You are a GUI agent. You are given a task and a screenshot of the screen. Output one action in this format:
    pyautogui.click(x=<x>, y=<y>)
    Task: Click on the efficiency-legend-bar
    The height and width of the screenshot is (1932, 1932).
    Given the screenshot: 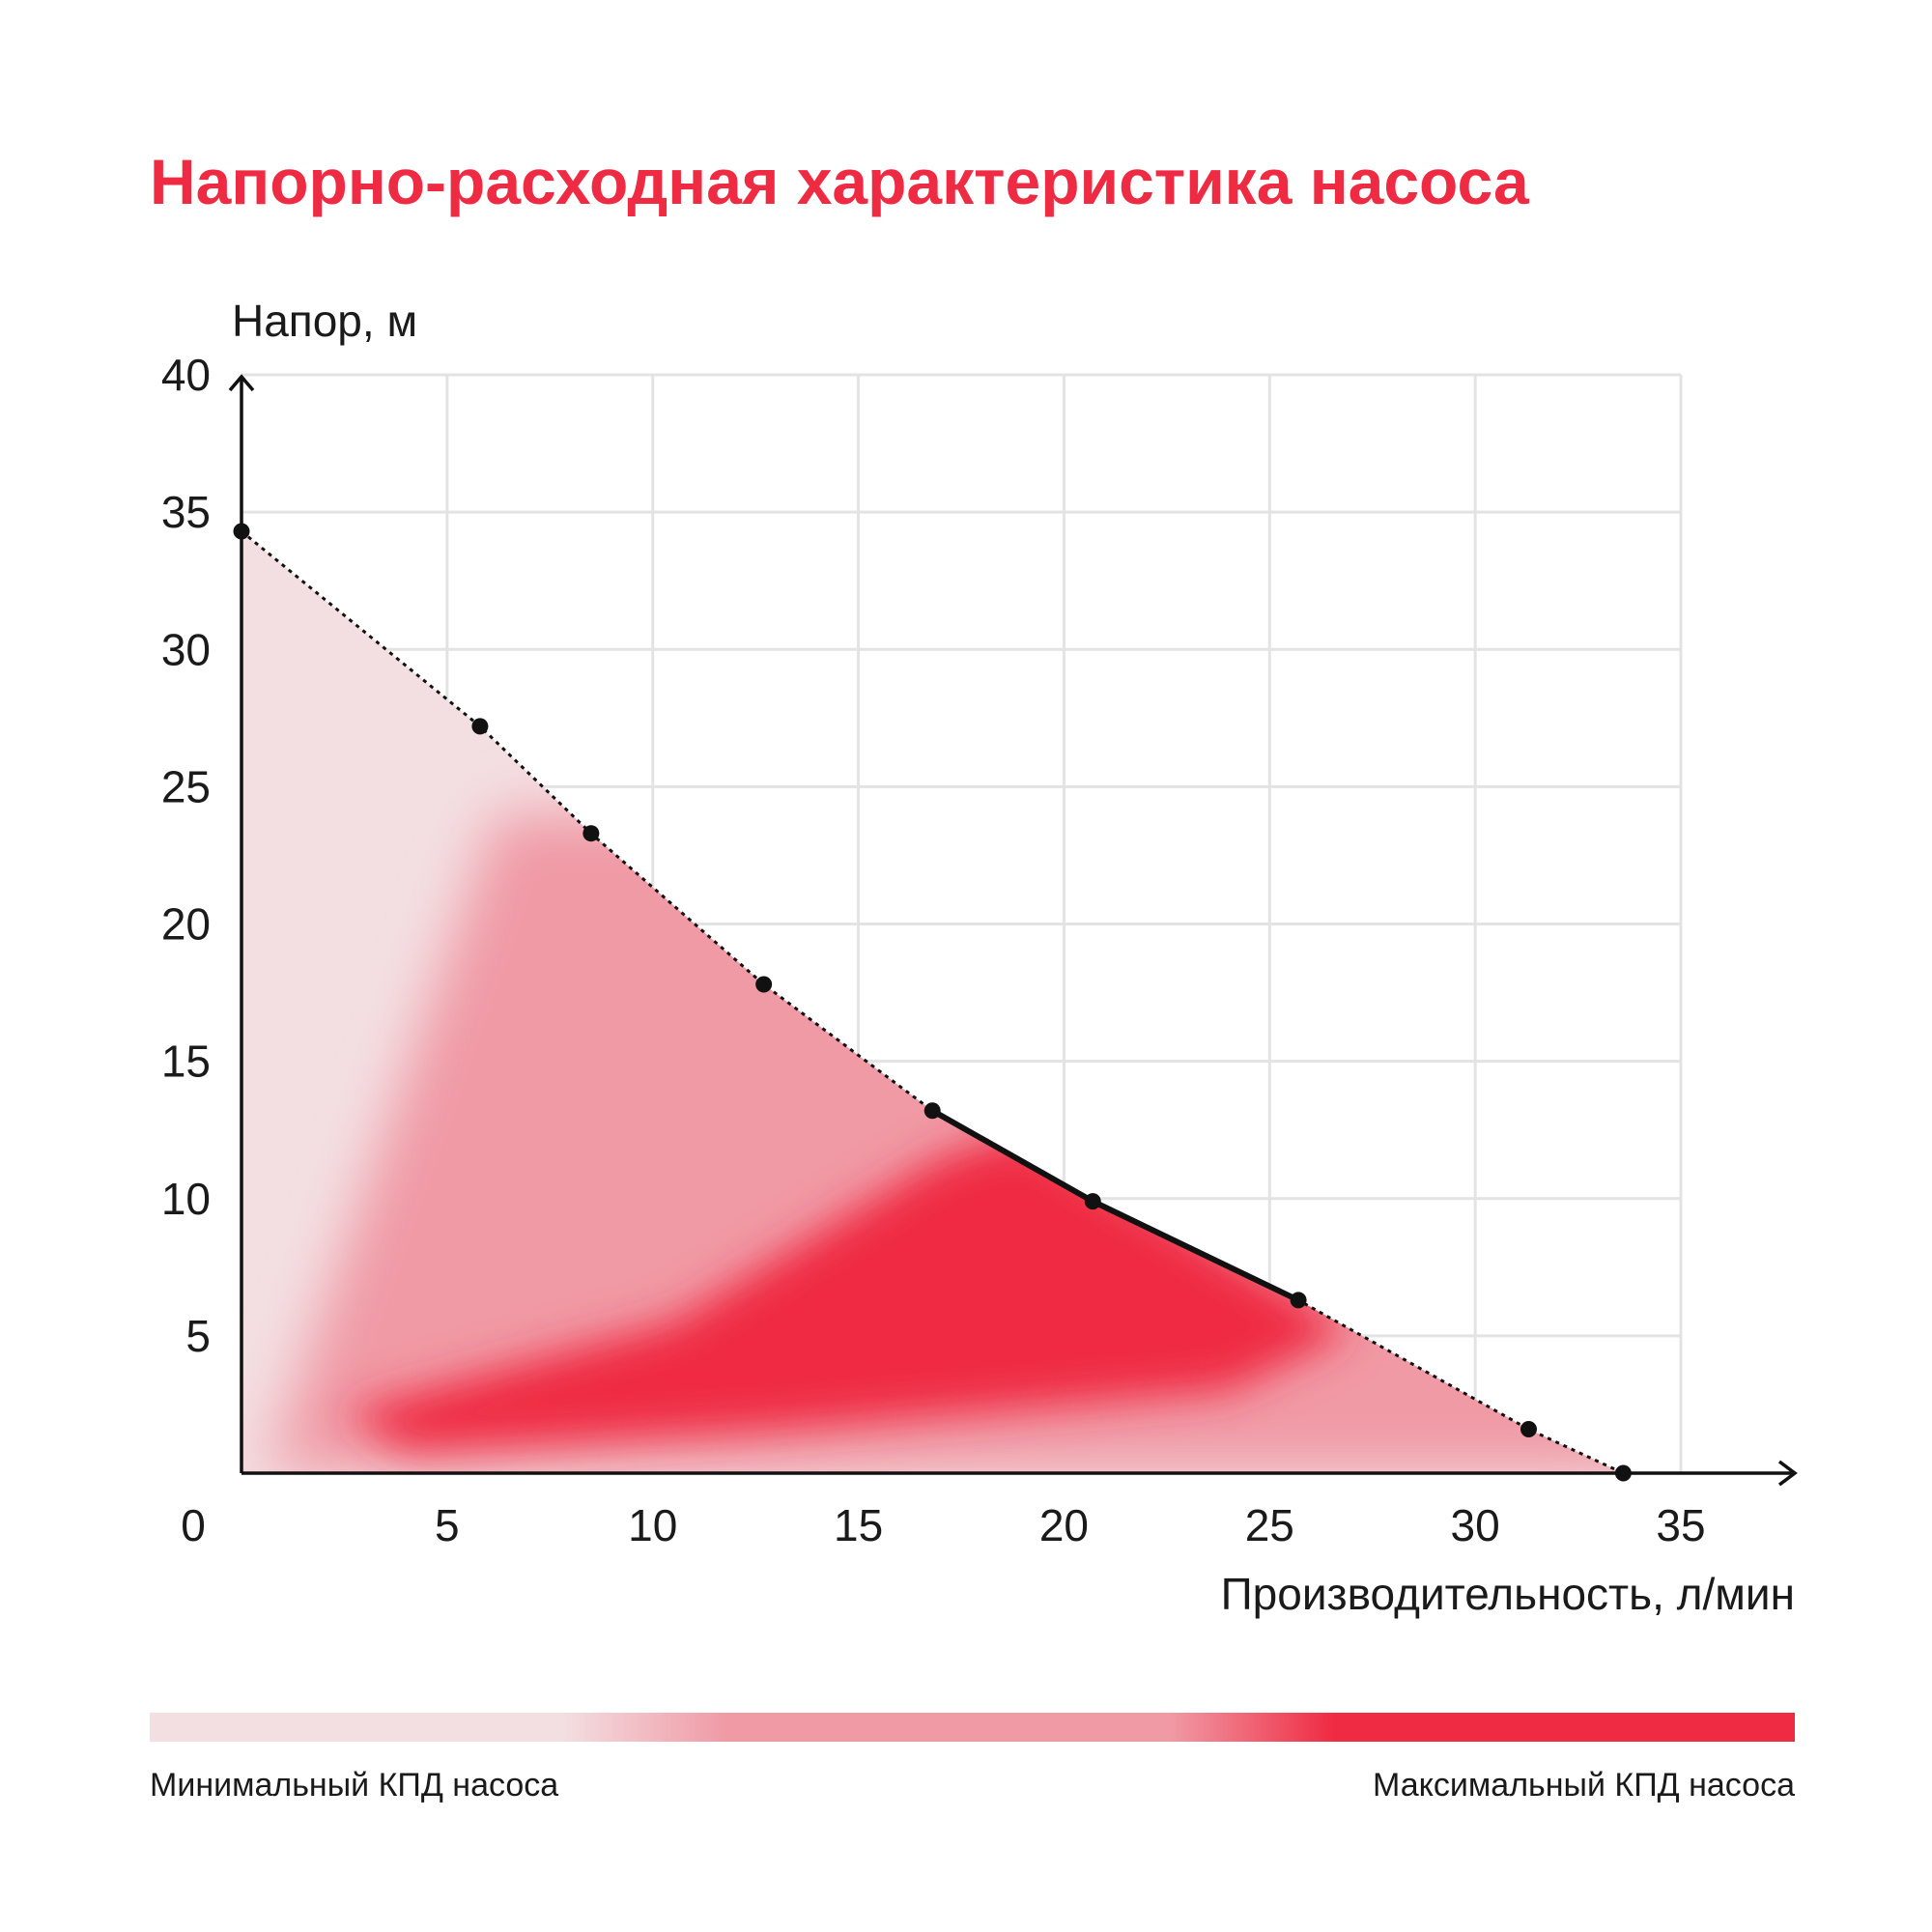 What is the action you would take?
    pyautogui.click(x=972, y=1727)
    